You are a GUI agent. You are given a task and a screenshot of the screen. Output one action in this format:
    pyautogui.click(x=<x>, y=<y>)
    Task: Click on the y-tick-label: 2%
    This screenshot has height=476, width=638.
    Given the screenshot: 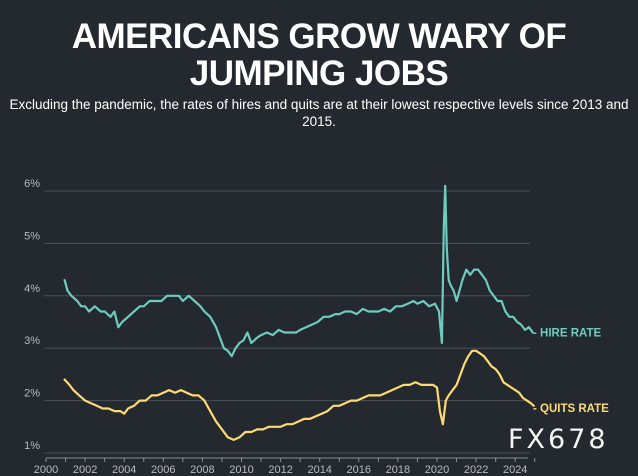 What is the action you would take?
    pyautogui.click(x=32, y=394)
    